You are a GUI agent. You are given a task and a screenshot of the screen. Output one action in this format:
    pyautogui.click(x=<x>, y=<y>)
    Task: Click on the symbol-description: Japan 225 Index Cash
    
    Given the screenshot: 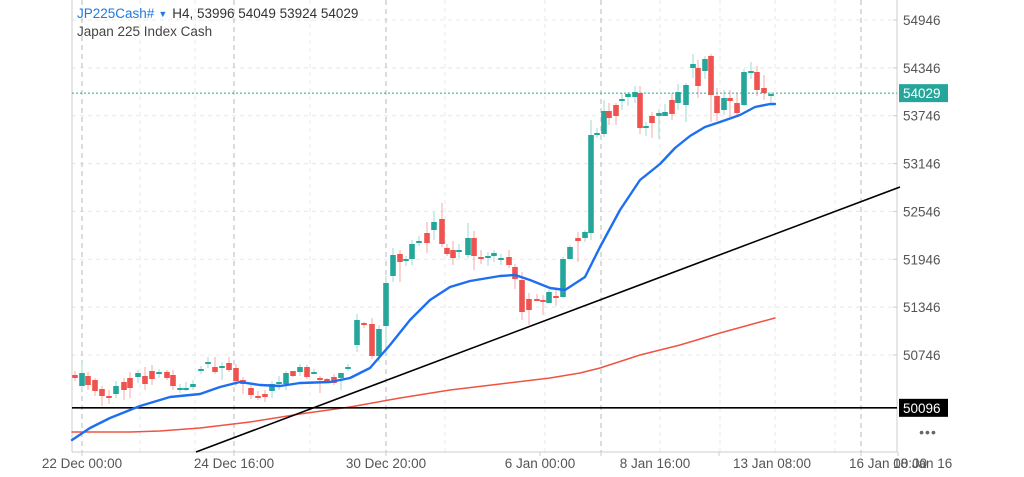 What is the action you would take?
    pyautogui.click(x=145, y=31)
    